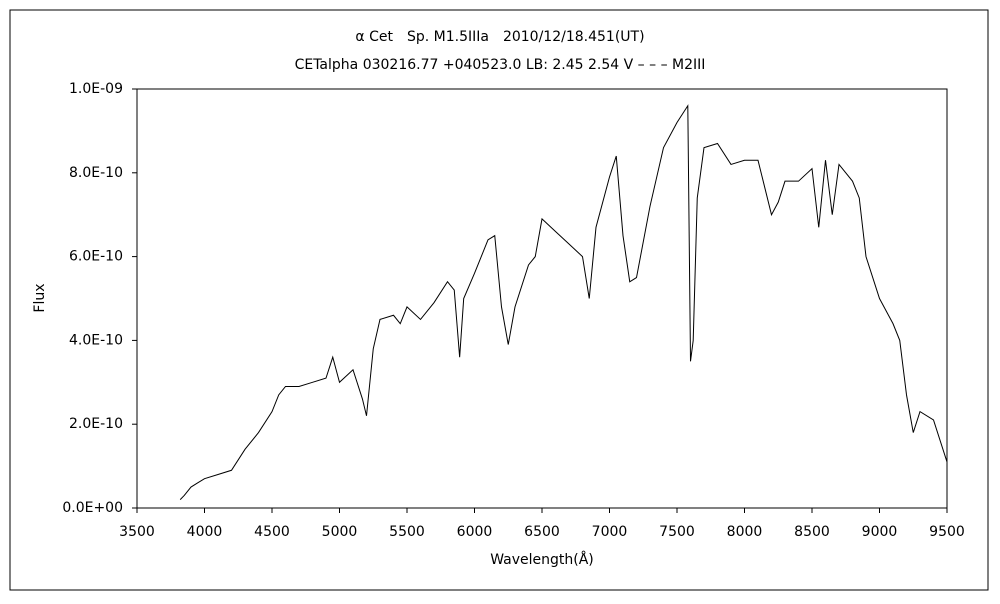 The height and width of the screenshot is (604, 1000). I want to click on y-tick-label: 2.0E-10, so click(96, 424).